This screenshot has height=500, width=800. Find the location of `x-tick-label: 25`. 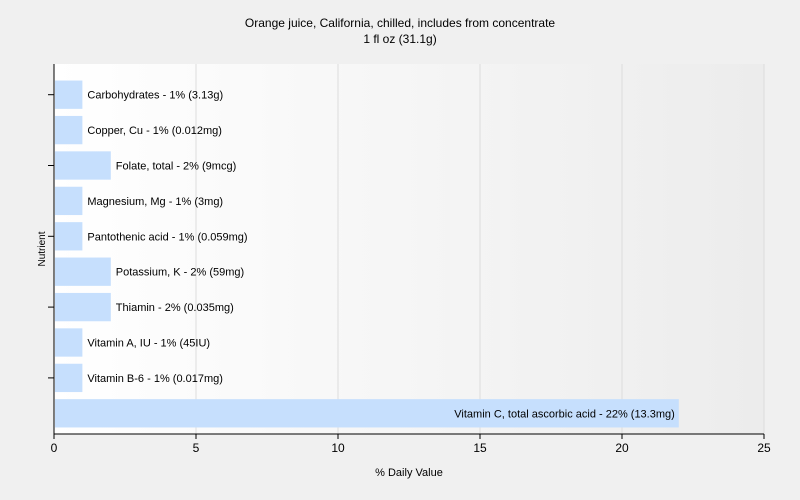

x-tick-label: 25 is located at coordinates (764, 448).